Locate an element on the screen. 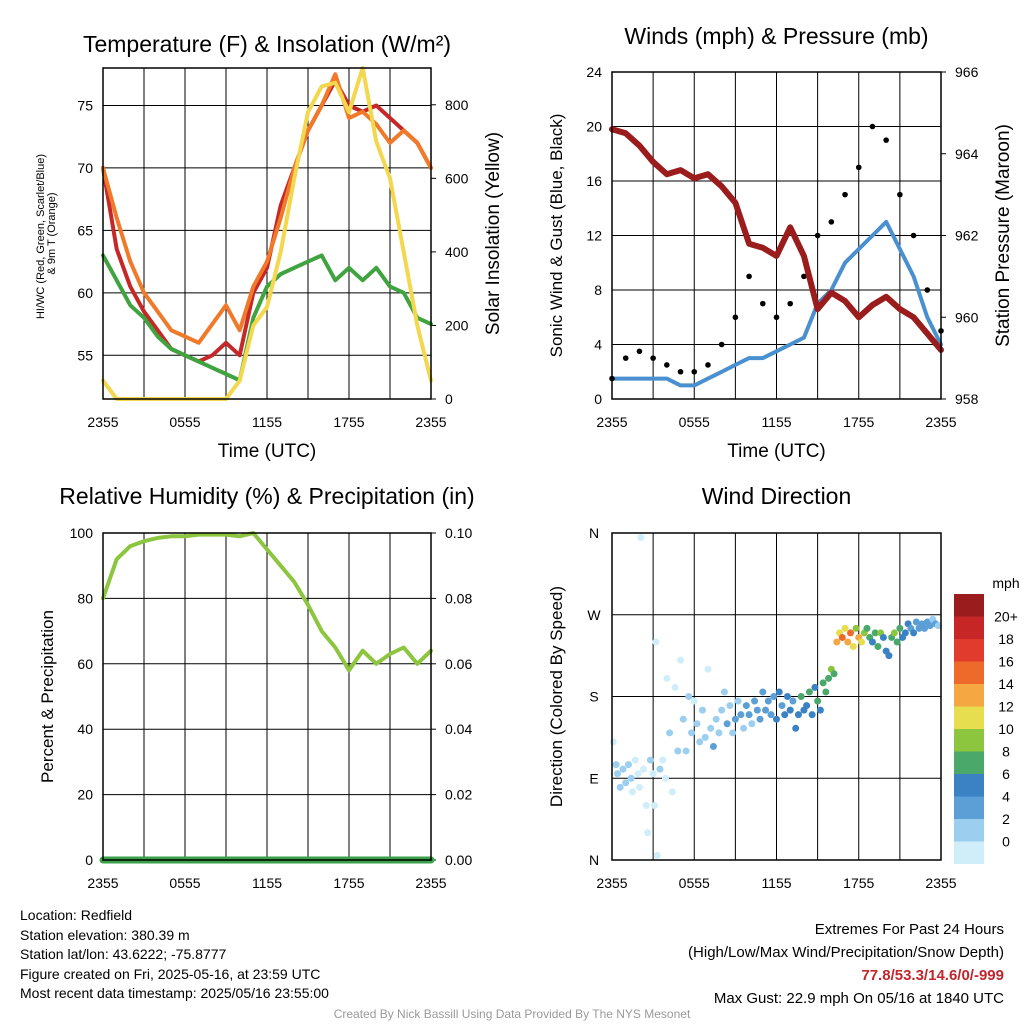  legend-label: 20+ is located at coordinates (1006, 617).